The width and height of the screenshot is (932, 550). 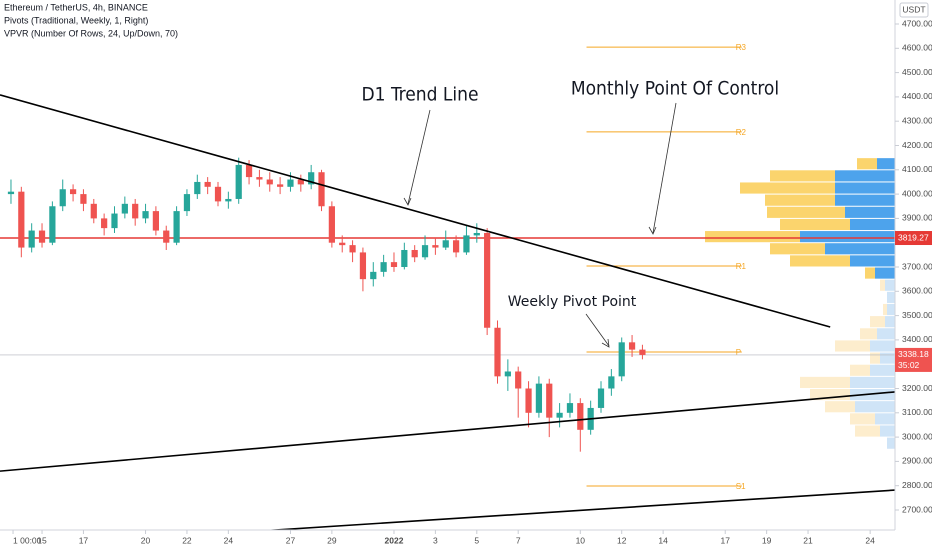 What do you see at coordinates (518, 540) in the screenshot?
I see `x-tick-label: 7` at bounding box center [518, 540].